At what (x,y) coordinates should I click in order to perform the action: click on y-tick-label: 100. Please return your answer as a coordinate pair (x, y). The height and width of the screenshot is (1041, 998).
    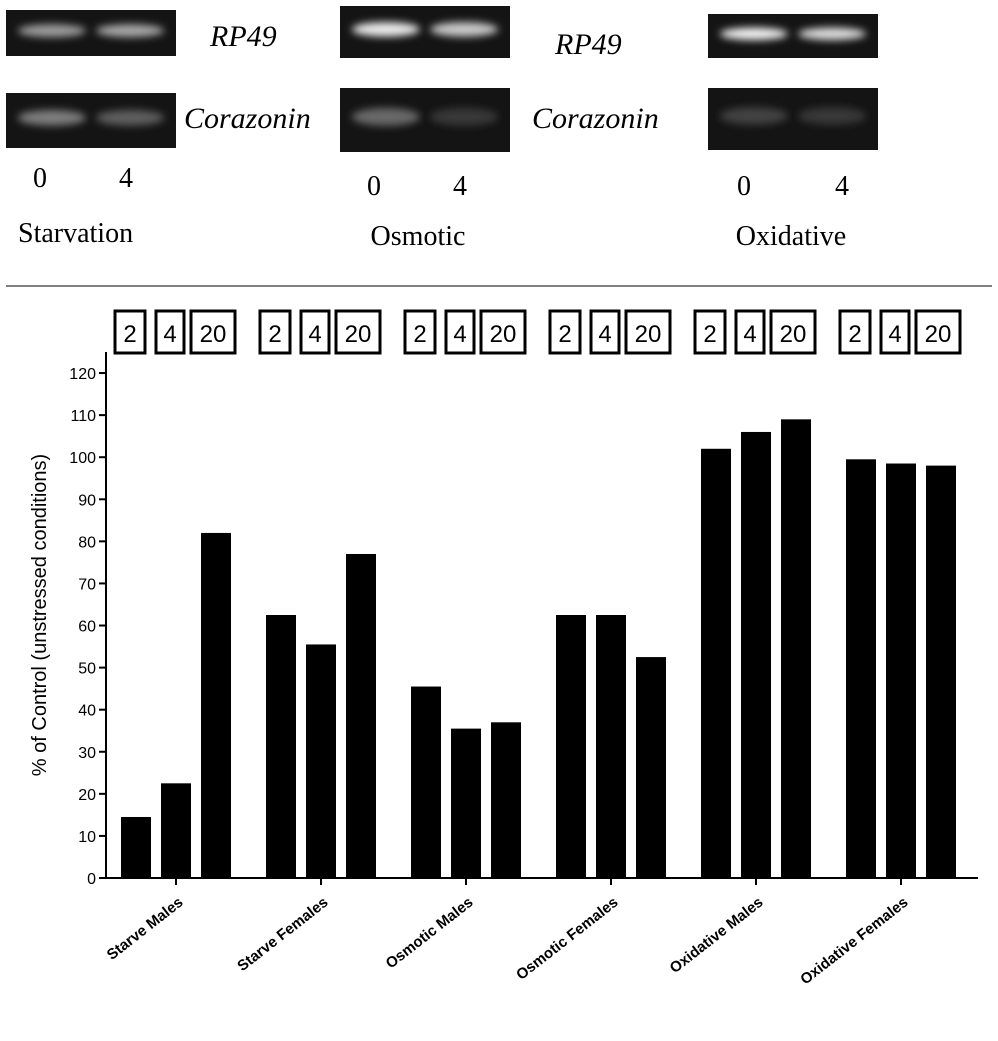
    Looking at the image, I should click on (82, 458).